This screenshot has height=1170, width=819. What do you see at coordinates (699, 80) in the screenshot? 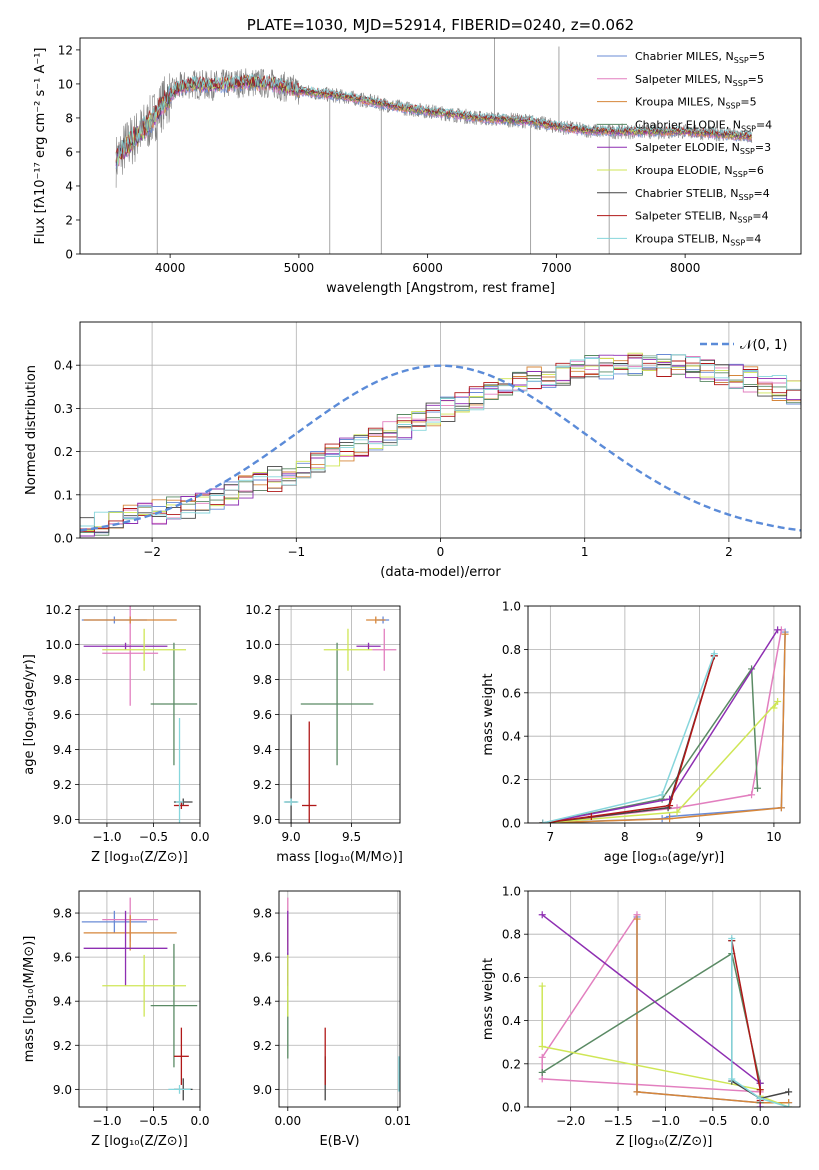
I see `legend-label-salpeter-miles: Salpeter MILES, NSSP=5` at bounding box center [699, 80].